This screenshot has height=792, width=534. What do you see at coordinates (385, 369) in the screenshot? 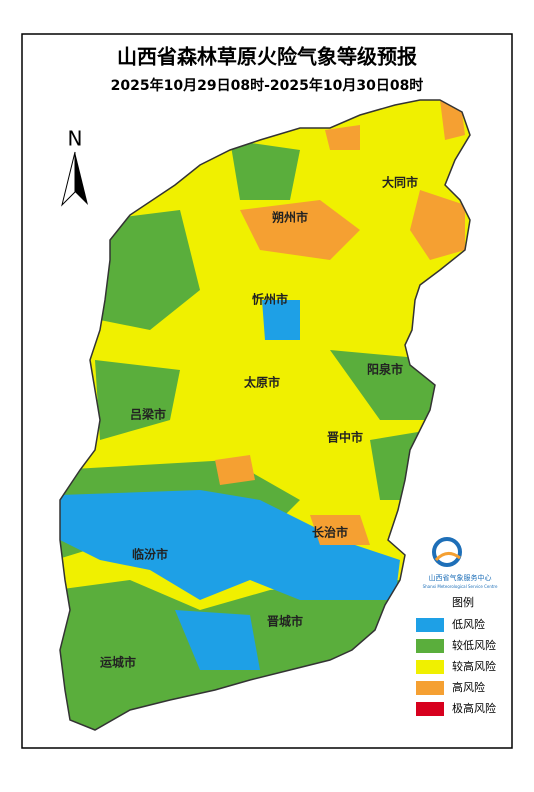
I see `city-label: 阳泉市` at bounding box center [385, 369].